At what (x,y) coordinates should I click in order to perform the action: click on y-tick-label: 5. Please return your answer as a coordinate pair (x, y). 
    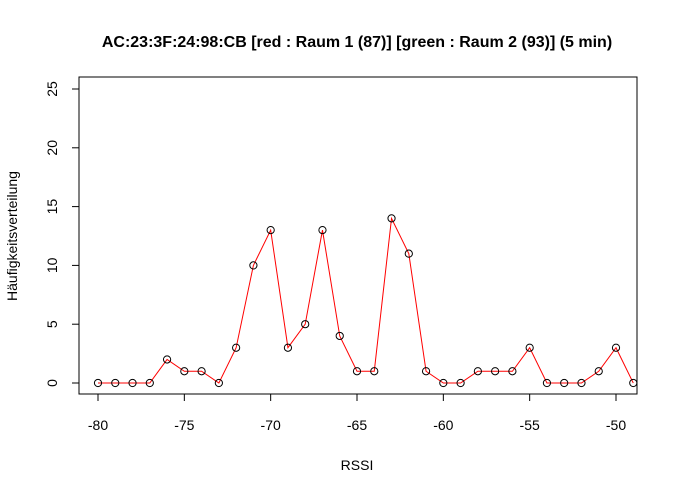
    Looking at the image, I should click on (52, 324).